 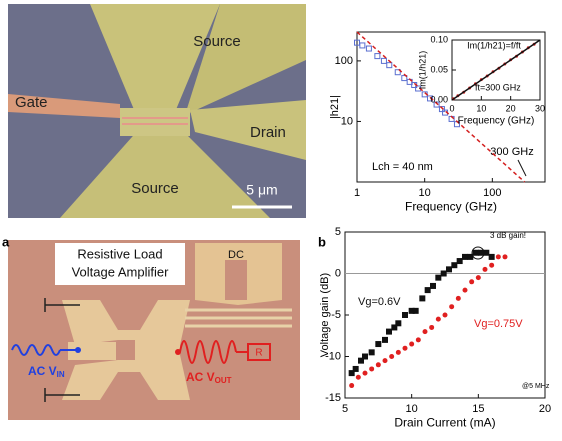 What do you see at coordinates (498, 87) in the screenshot?
I see `annotation: ft=300 GHz` at bounding box center [498, 87].